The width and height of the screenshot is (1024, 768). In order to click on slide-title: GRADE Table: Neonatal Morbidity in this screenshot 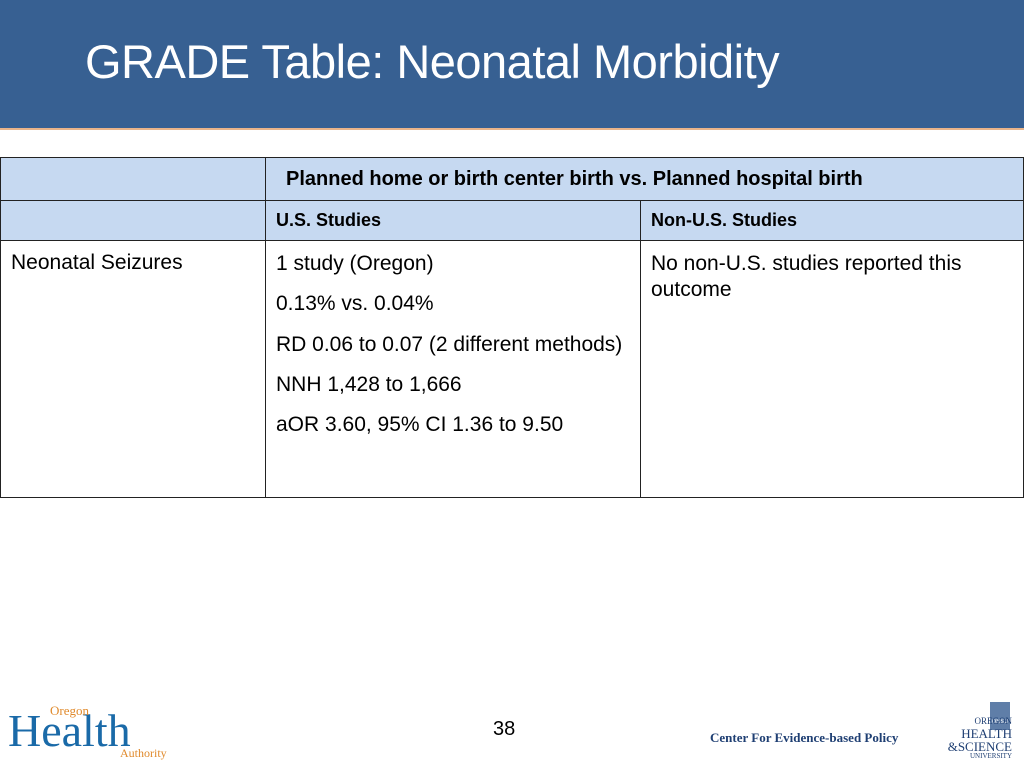, I will do `click(432, 61)`.